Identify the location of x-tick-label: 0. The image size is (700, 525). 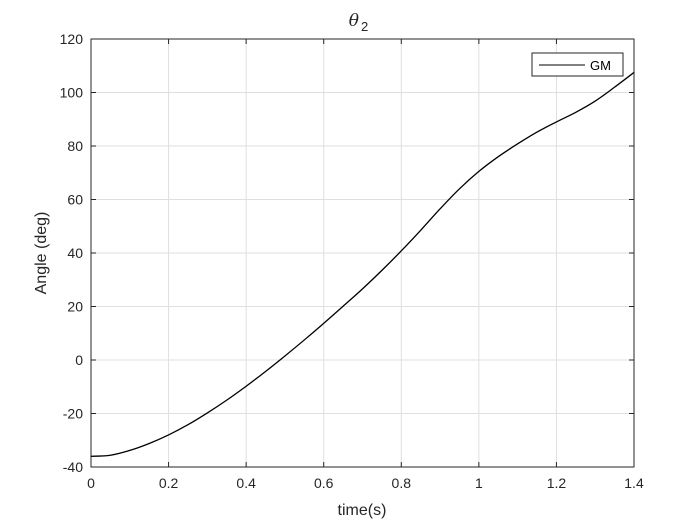
(91, 483).